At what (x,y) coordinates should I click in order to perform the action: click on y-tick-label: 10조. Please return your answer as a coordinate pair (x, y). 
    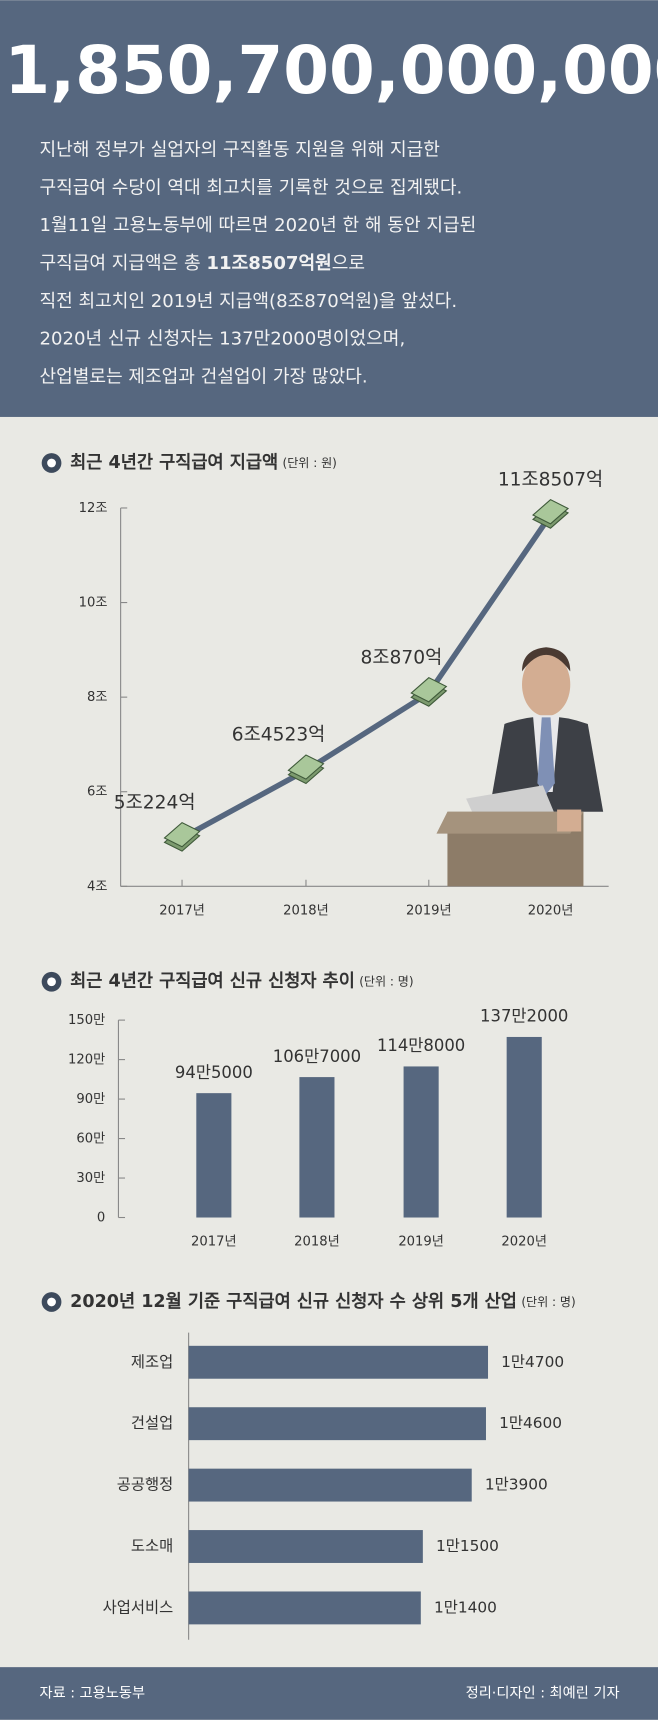
    Looking at the image, I should click on (93, 603).